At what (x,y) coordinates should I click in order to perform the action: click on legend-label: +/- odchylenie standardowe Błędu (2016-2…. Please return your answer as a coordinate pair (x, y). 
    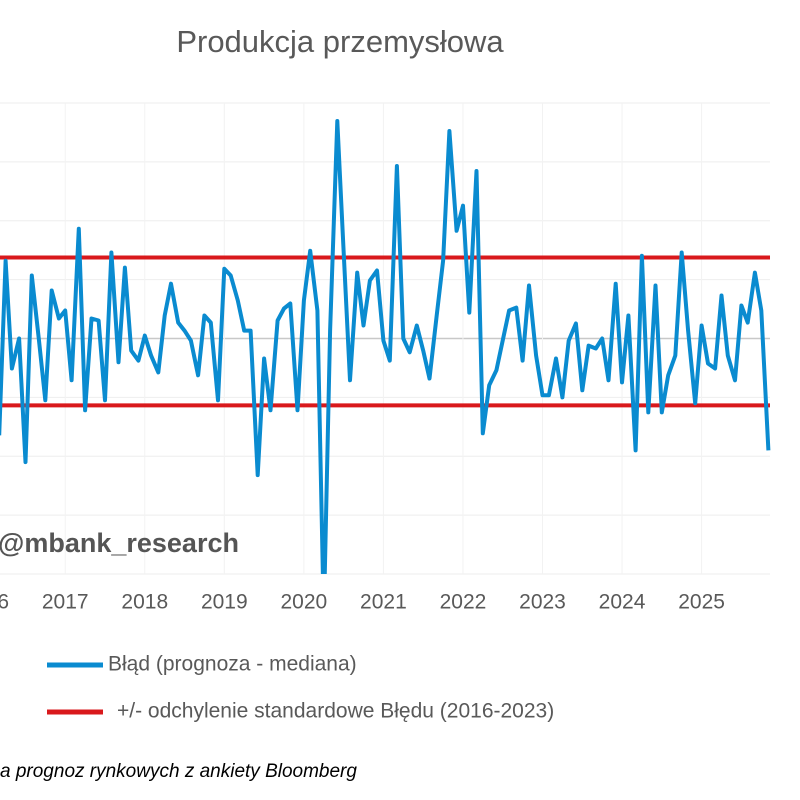
    Looking at the image, I should click on (335, 711).